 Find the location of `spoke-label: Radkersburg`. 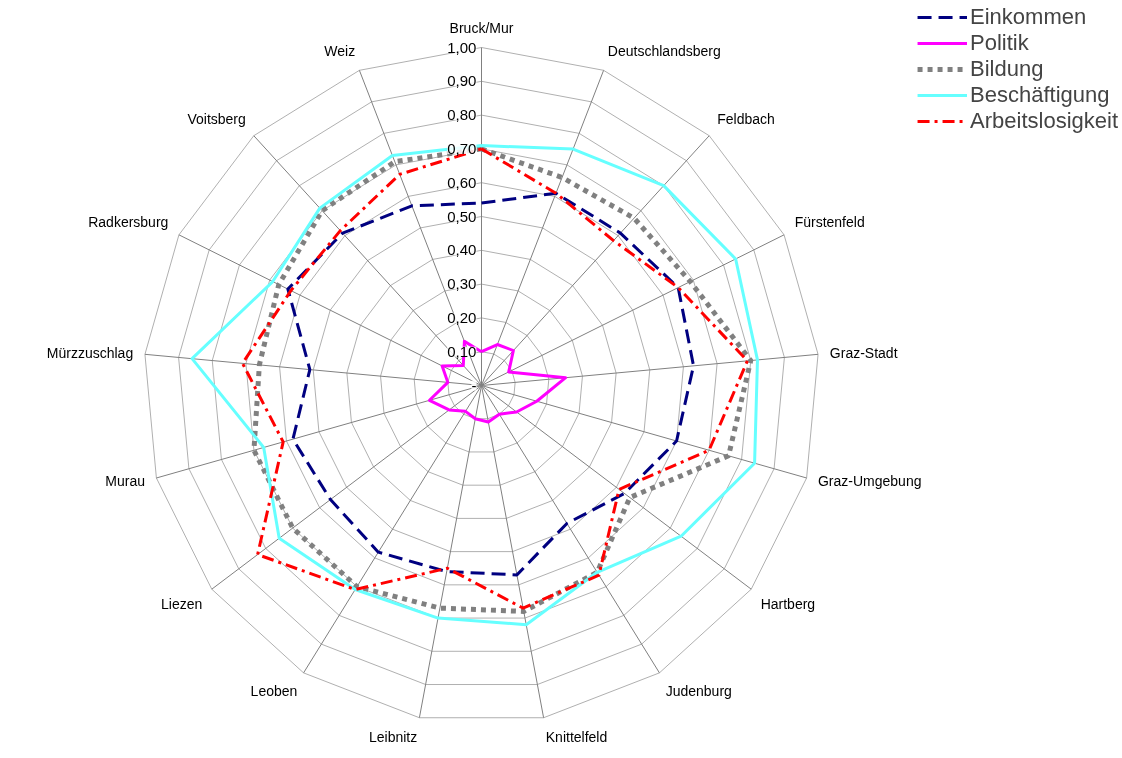

spoke-label: Radkersburg is located at coordinates (128, 221).